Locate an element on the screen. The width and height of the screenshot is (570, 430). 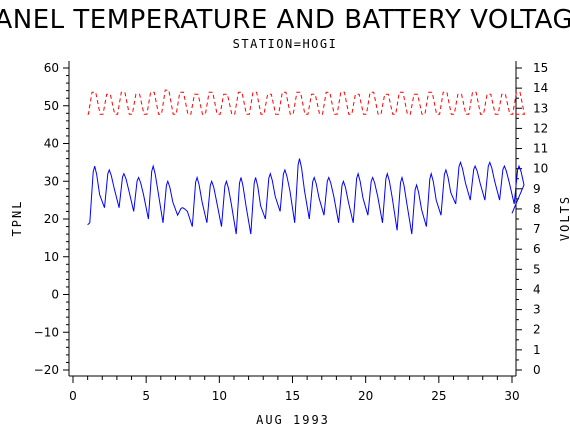
left-y-tick-label: 10 is located at coordinates (51, 257).